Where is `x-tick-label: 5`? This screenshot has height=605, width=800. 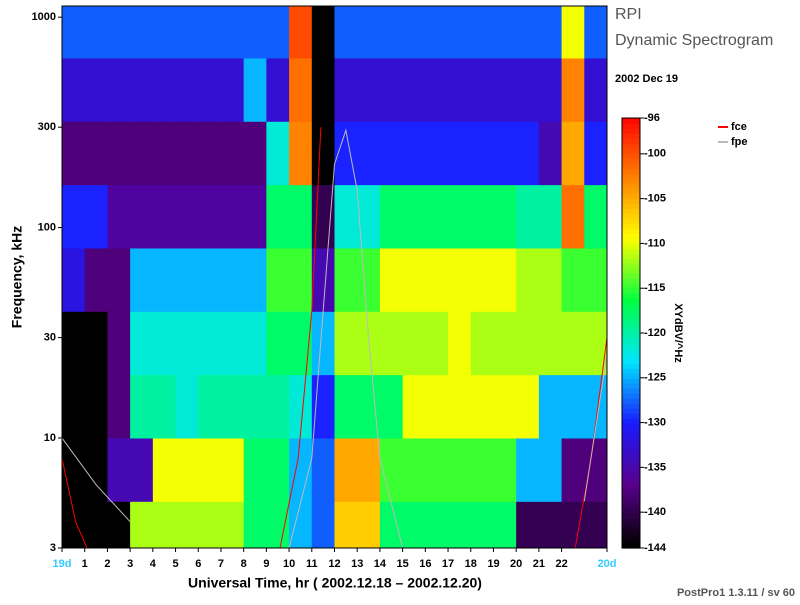 x-tick-label: 5 is located at coordinates (175, 564).